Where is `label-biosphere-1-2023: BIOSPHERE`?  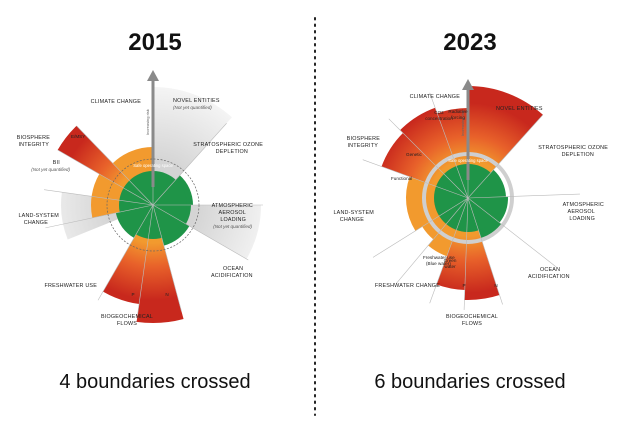
label-biosphere-1-2023: BIOSPHERE is located at coordinates (363, 139).